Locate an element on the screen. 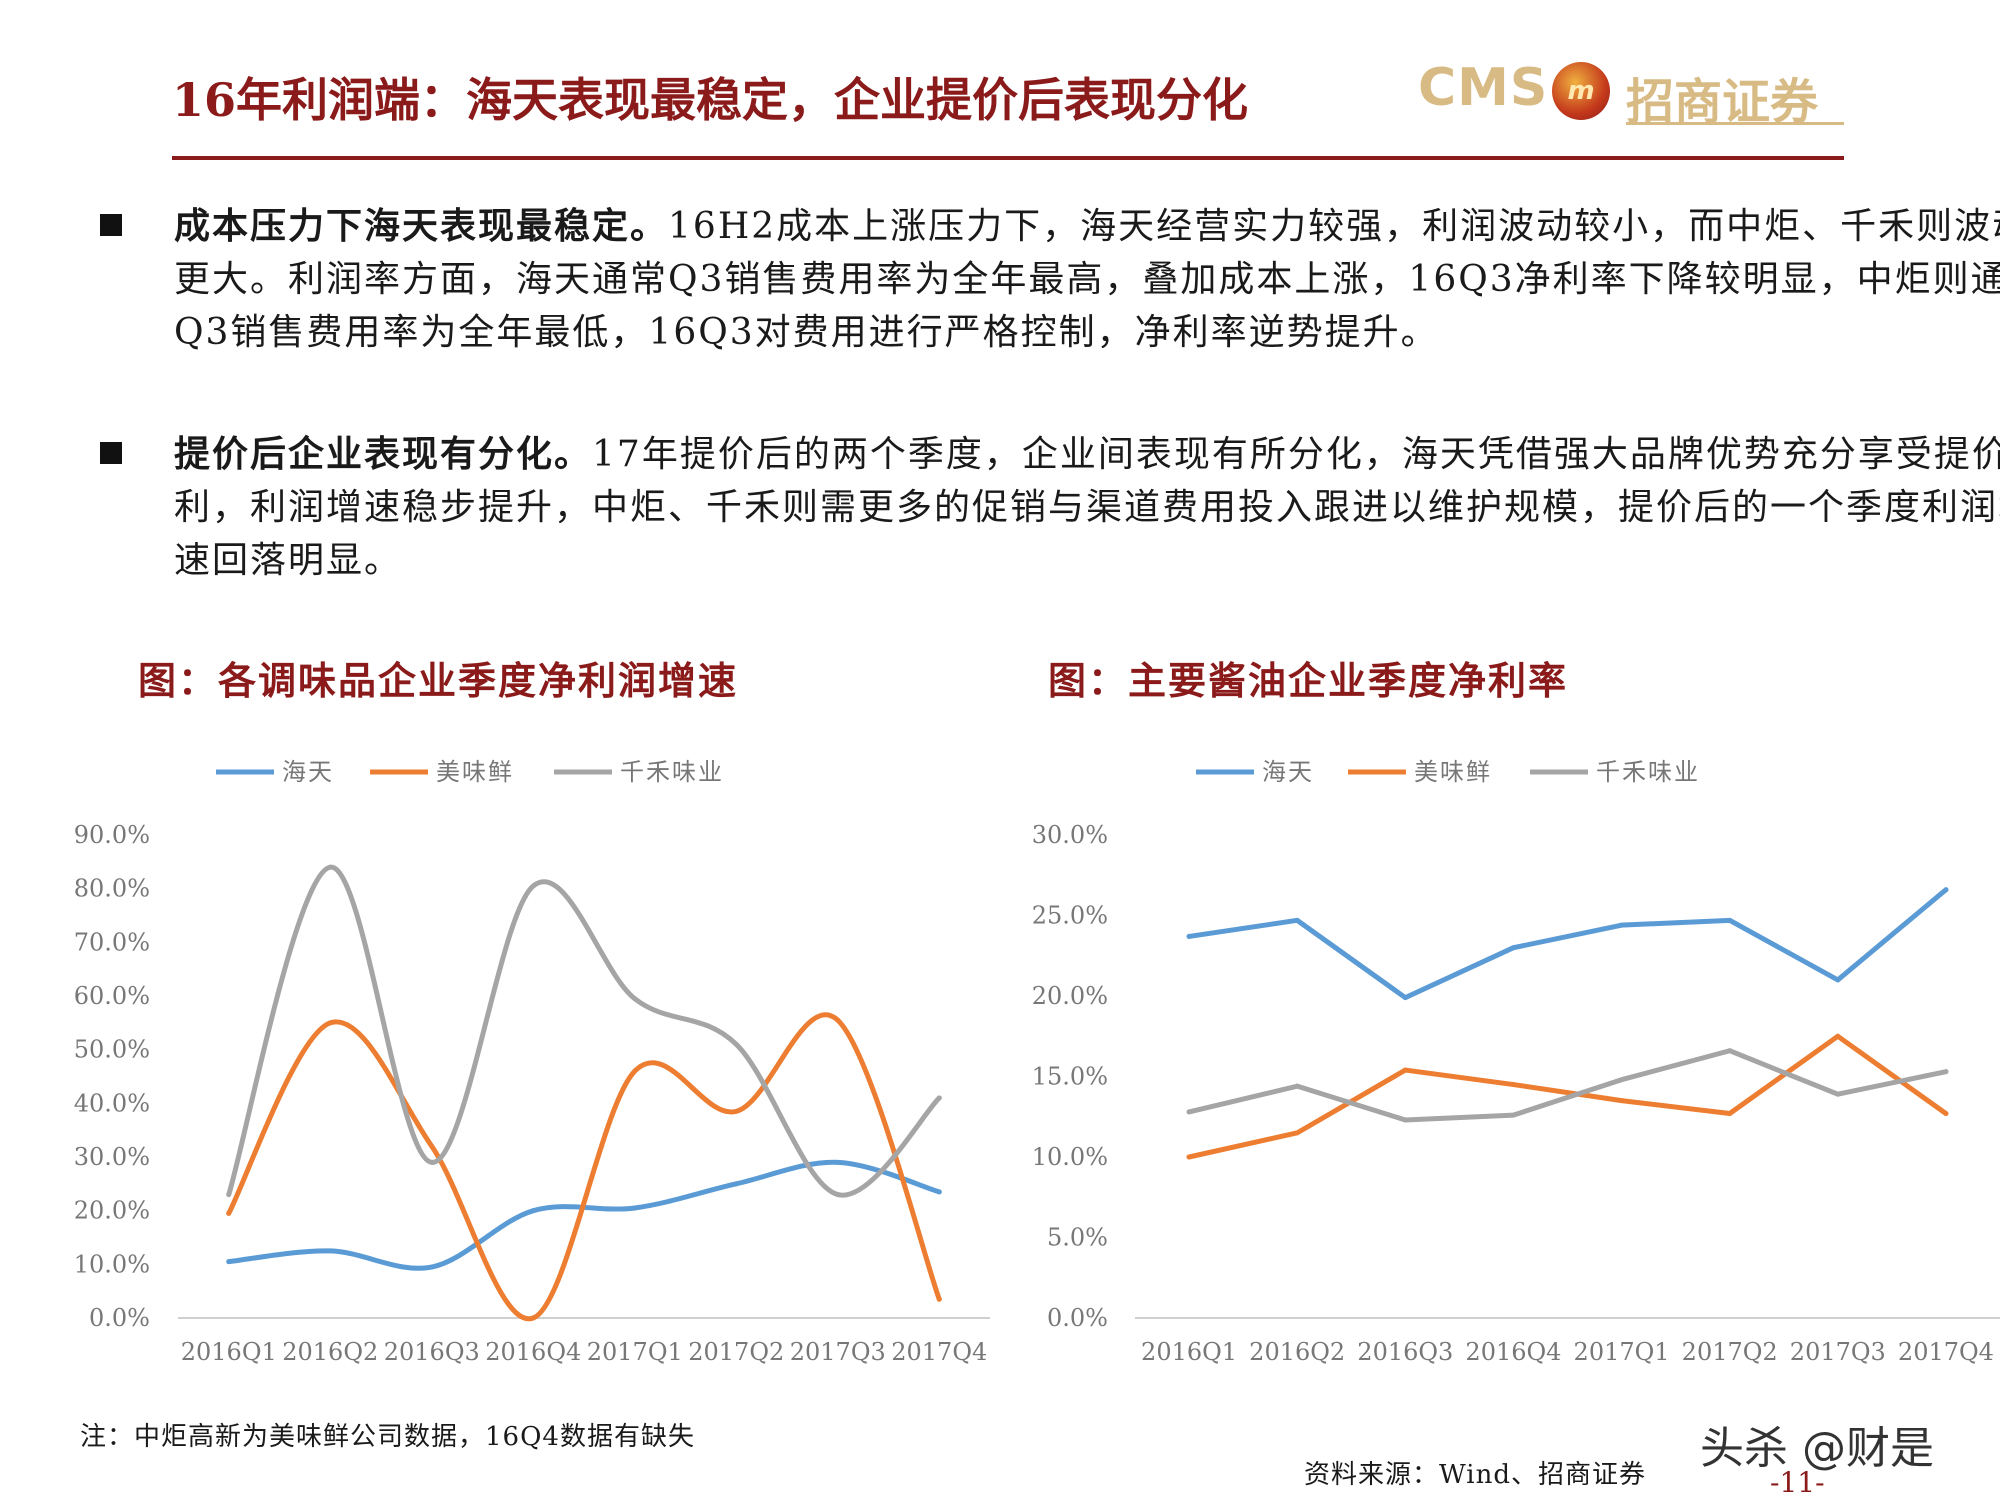 Image resolution: width=2000 pixels, height=1500 pixels. y-tick-label: 80.0% is located at coordinates (112, 889).